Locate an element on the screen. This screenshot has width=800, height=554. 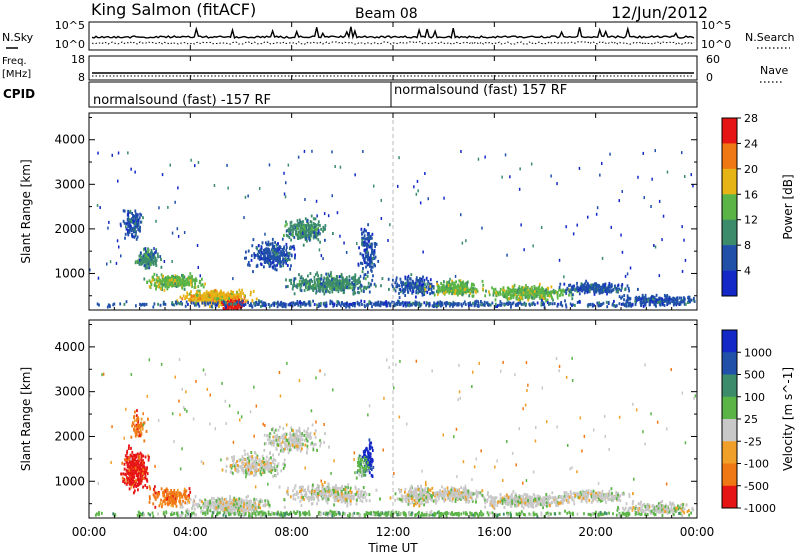
colorbar-swatch is located at coordinates (729, 207).